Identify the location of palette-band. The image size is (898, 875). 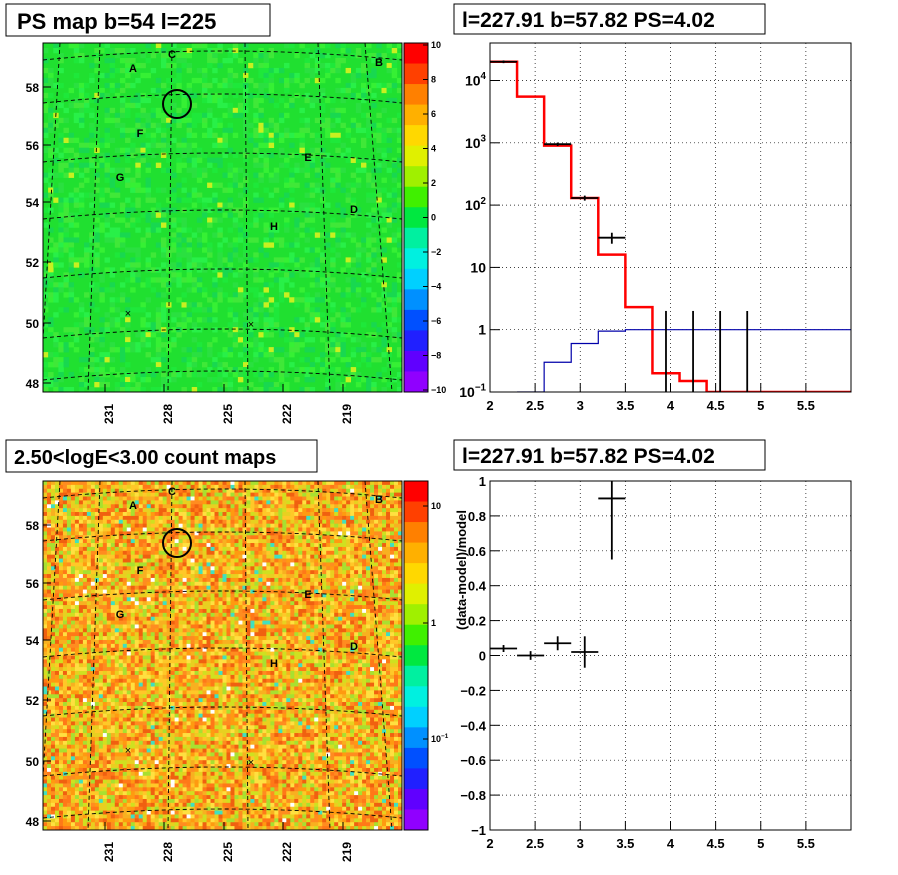
(416, 382).